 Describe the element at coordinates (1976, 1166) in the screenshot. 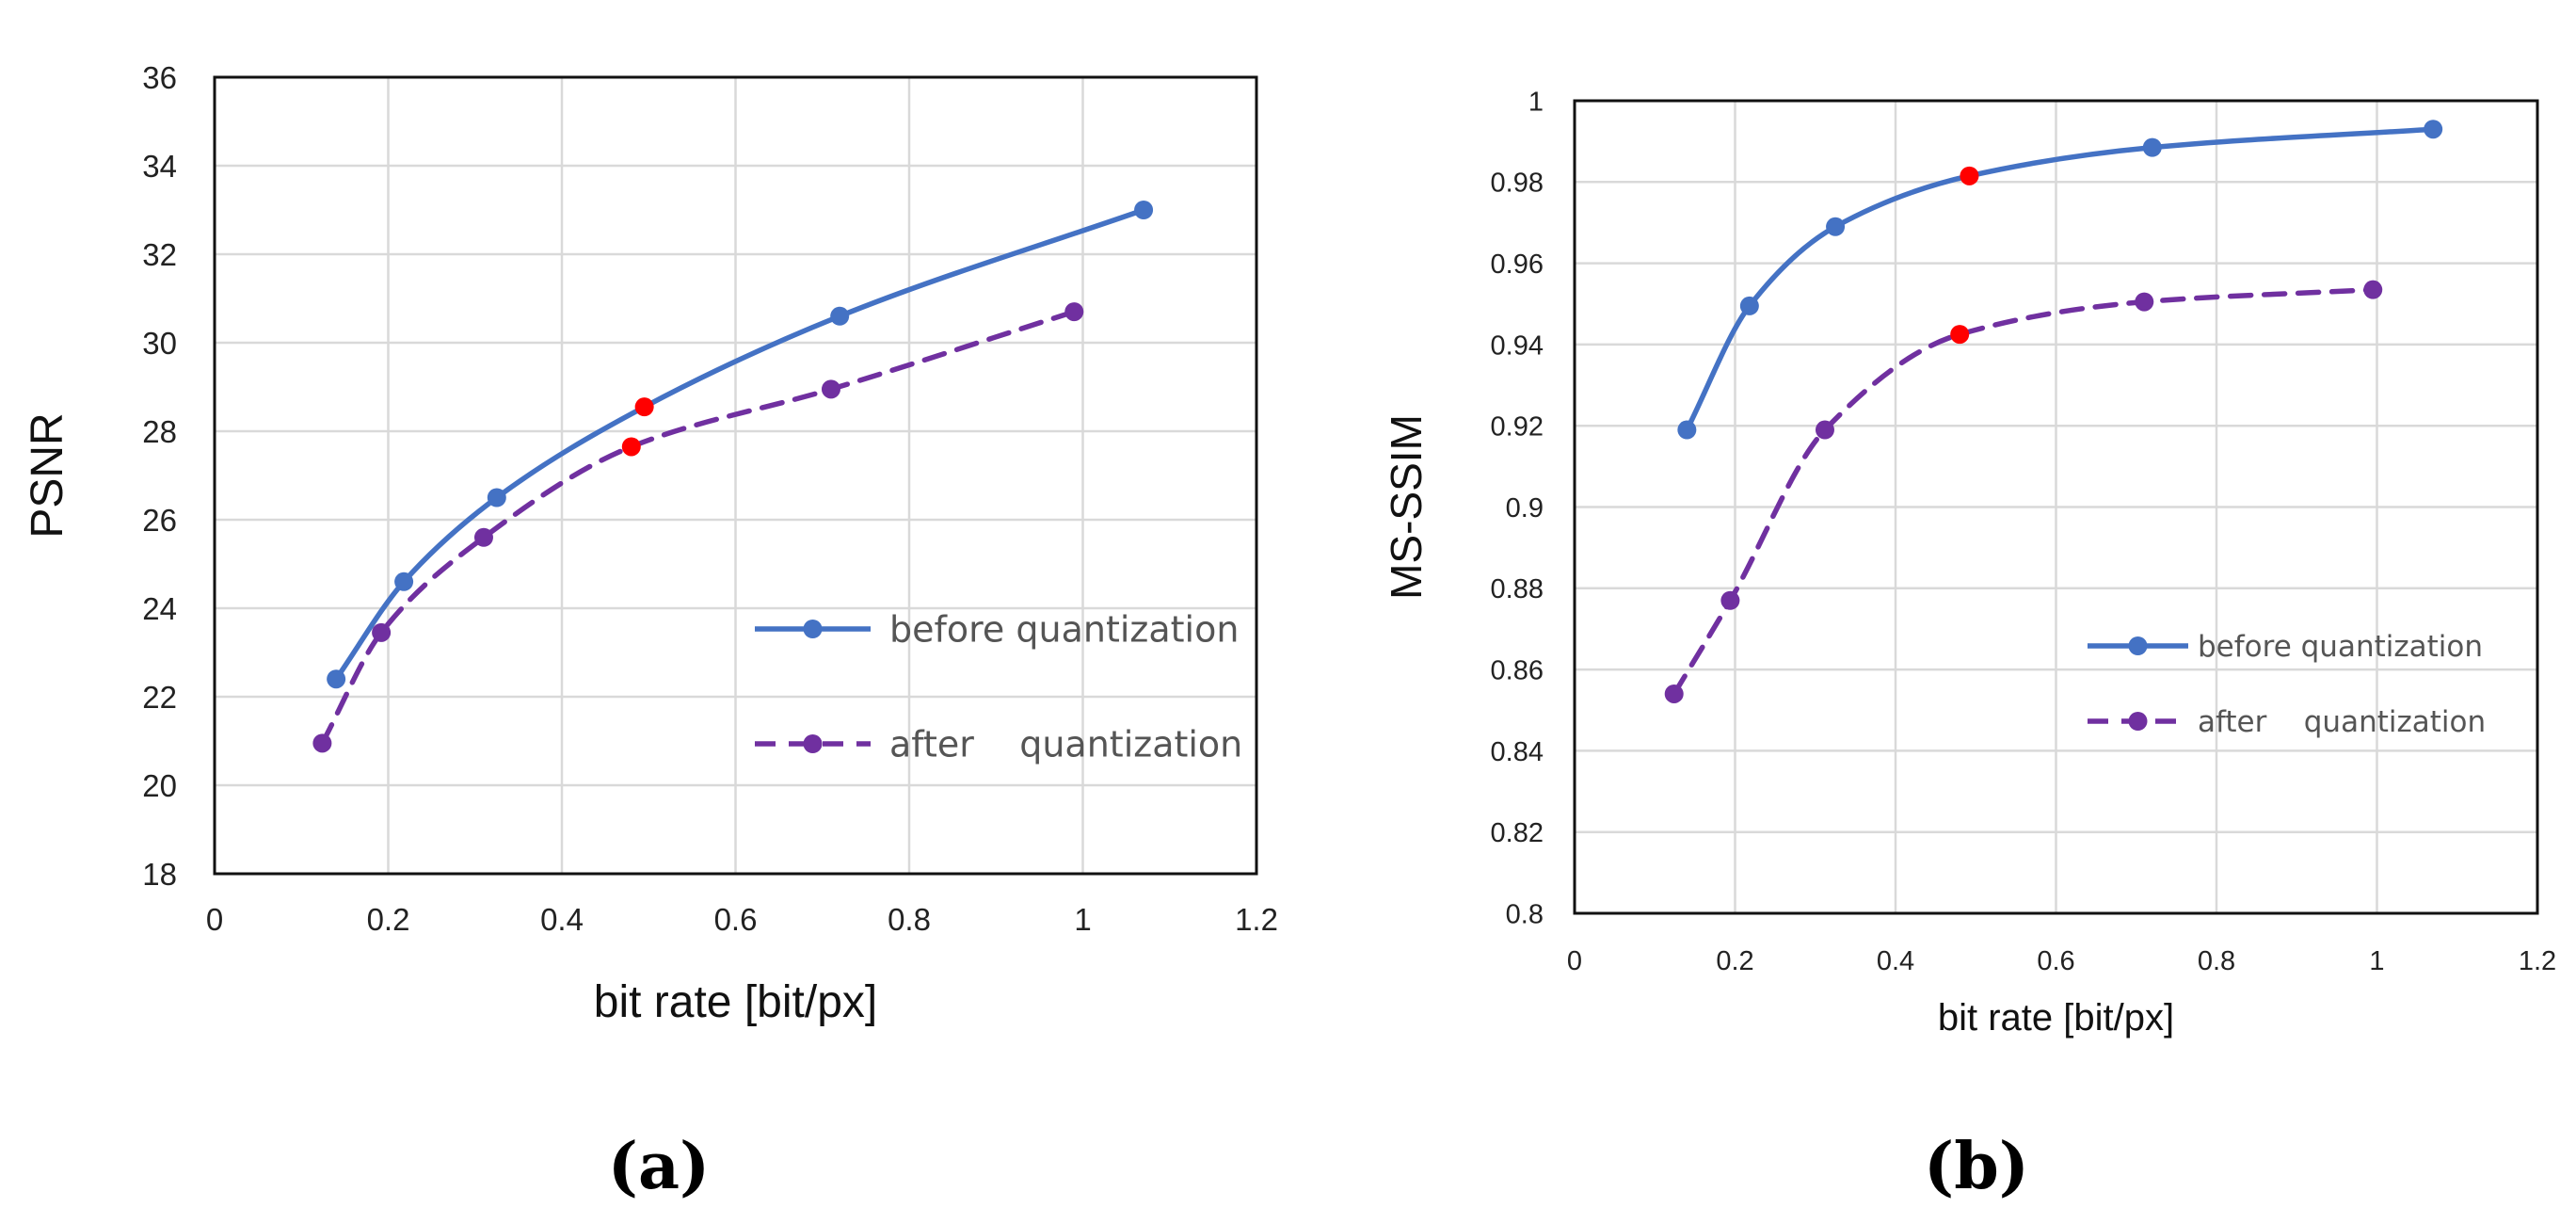

I see `panel-label: (b)` at that location.